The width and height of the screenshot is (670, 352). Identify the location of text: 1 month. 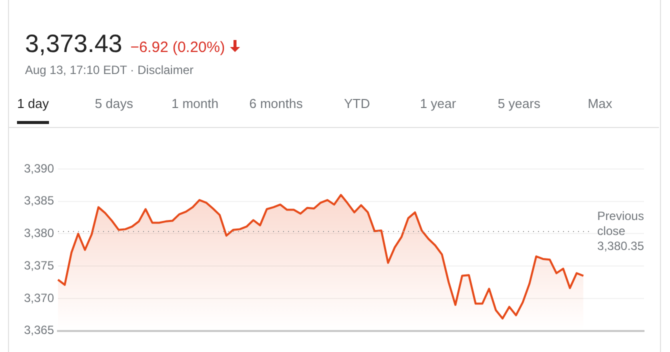
(195, 104).